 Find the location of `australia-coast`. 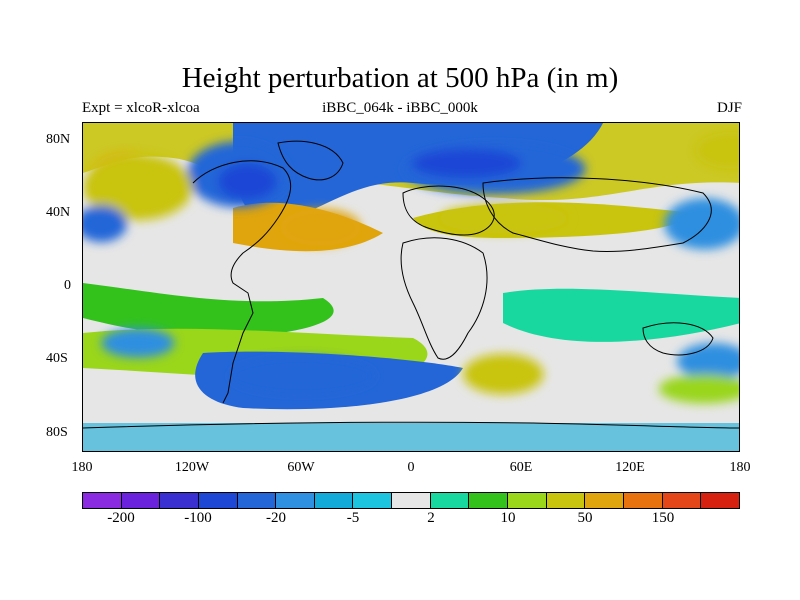

australia-coast is located at coordinates (678, 339).